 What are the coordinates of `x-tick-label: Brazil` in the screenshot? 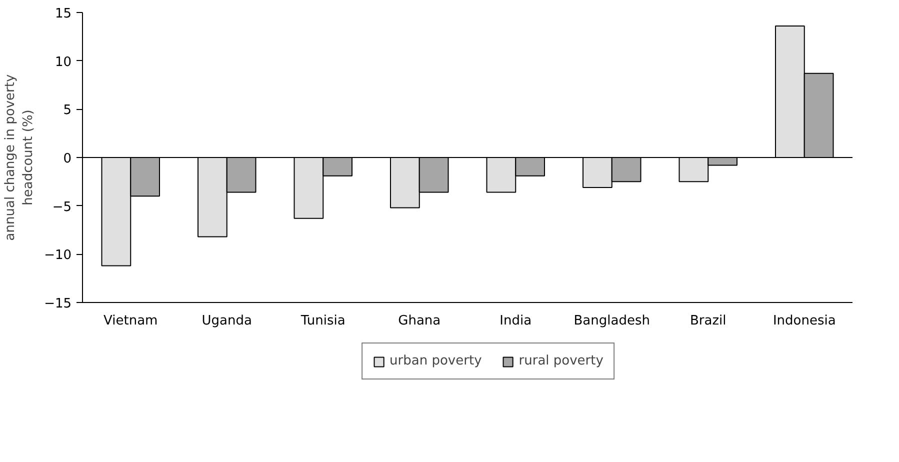 It's located at (708, 321).